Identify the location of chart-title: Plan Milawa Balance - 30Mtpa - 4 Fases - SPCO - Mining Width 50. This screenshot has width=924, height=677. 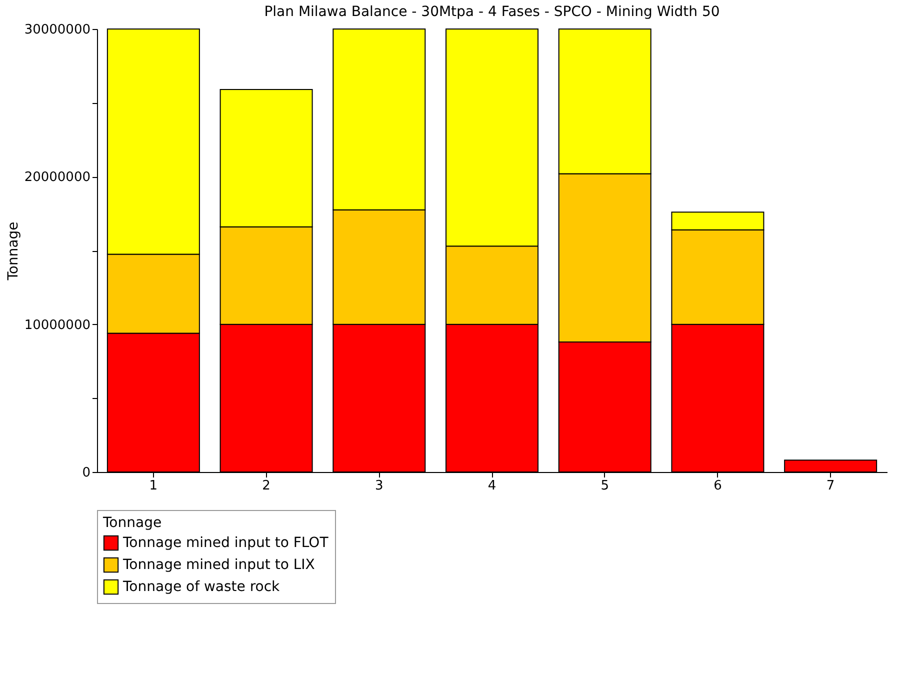
(492, 12).